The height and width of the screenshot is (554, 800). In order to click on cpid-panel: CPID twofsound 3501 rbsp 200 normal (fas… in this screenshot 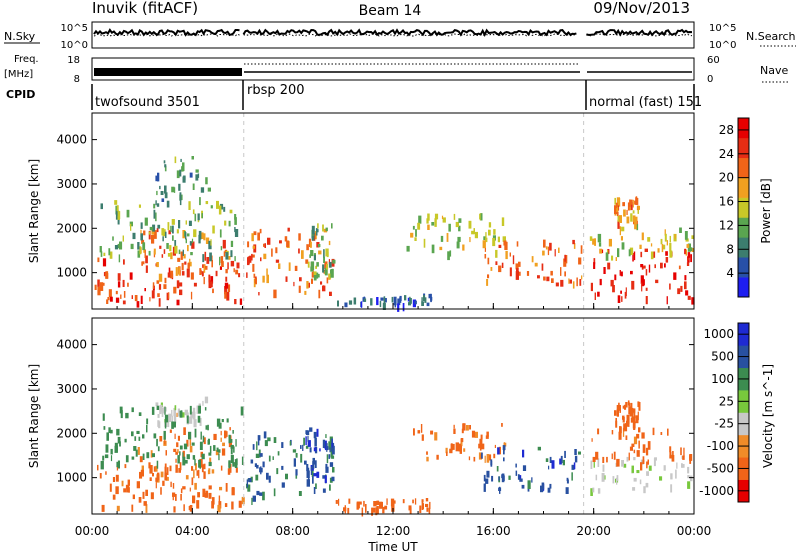, I will do `click(354, 95)`.